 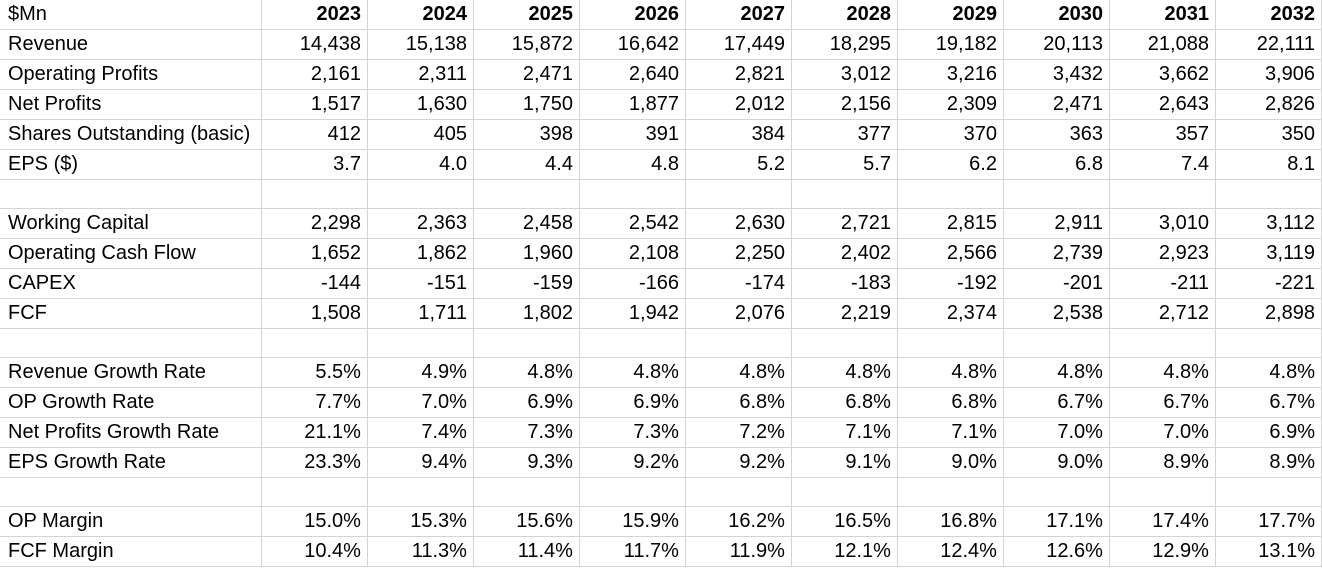 I want to click on value-cell: 1,711, so click(x=420, y=313).